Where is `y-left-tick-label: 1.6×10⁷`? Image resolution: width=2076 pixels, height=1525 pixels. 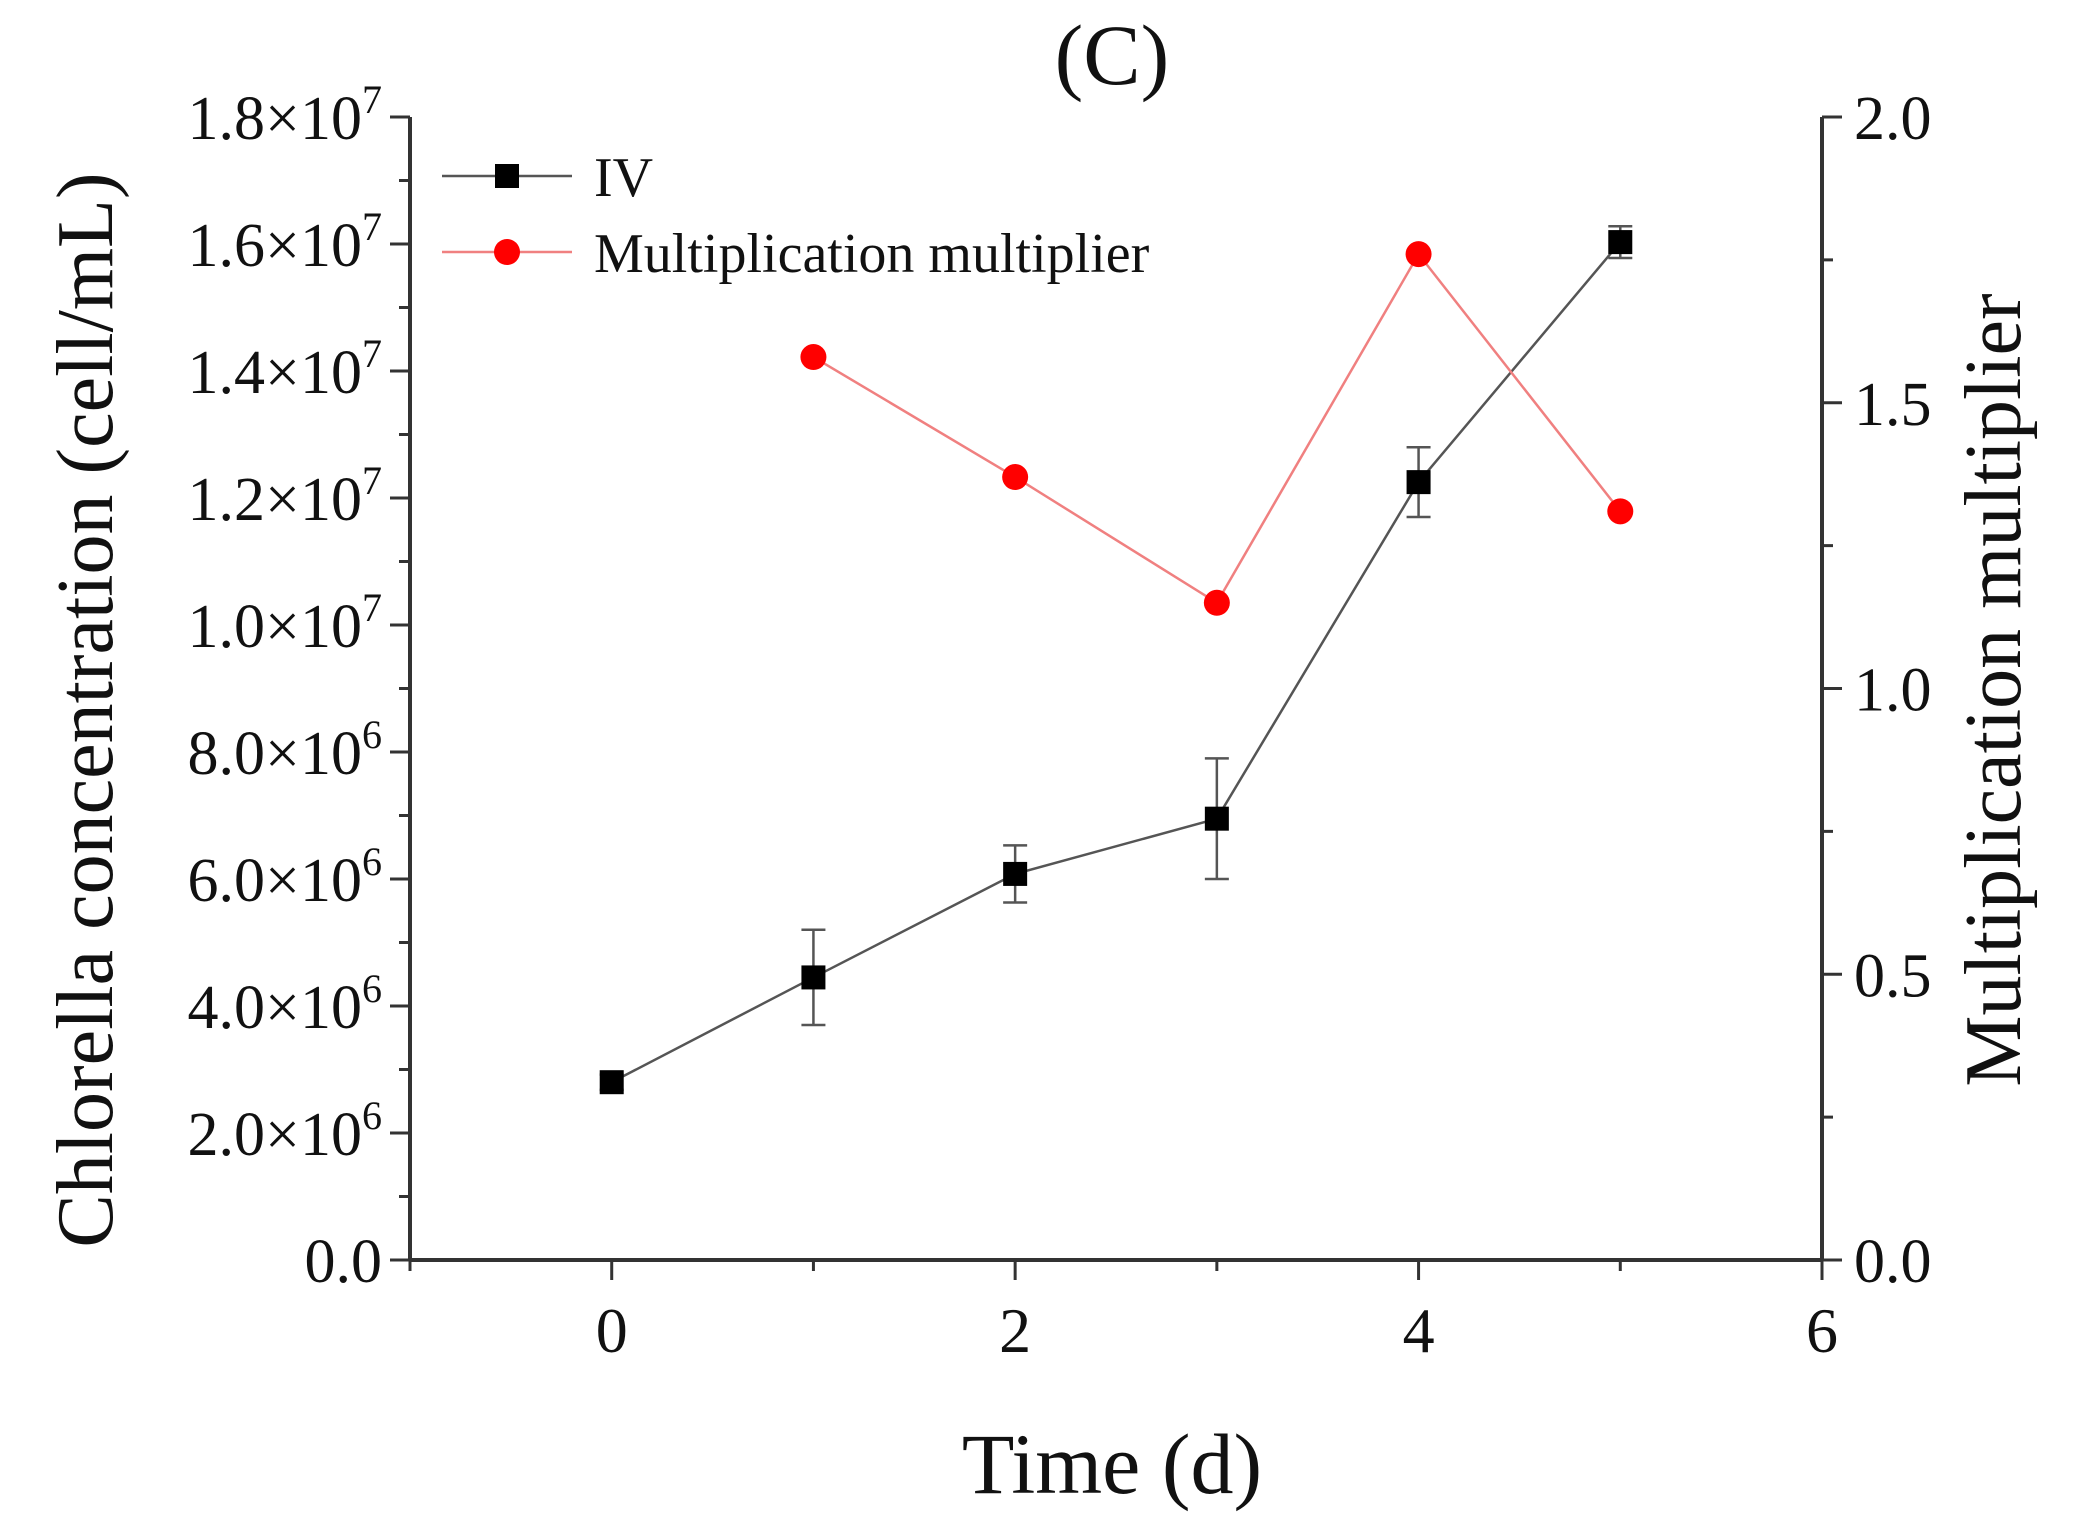 y-left-tick-label: 1.6×10⁷ is located at coordinates (285, 242).